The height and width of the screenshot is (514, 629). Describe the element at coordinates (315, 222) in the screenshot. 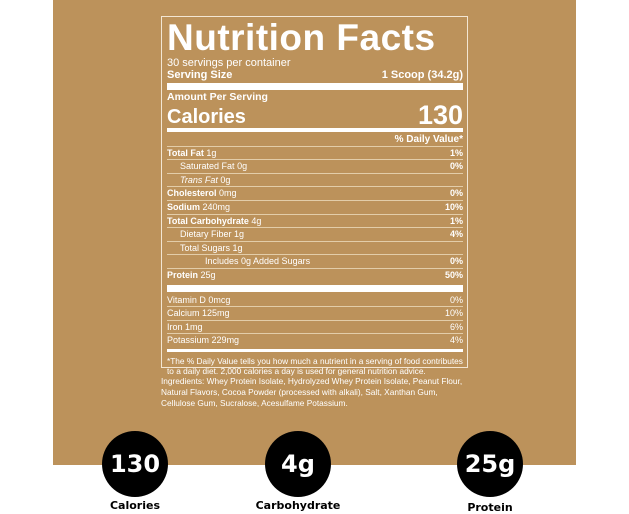

I see `nutrient-row: Total Carbohydrate 4g 1%` at that location.